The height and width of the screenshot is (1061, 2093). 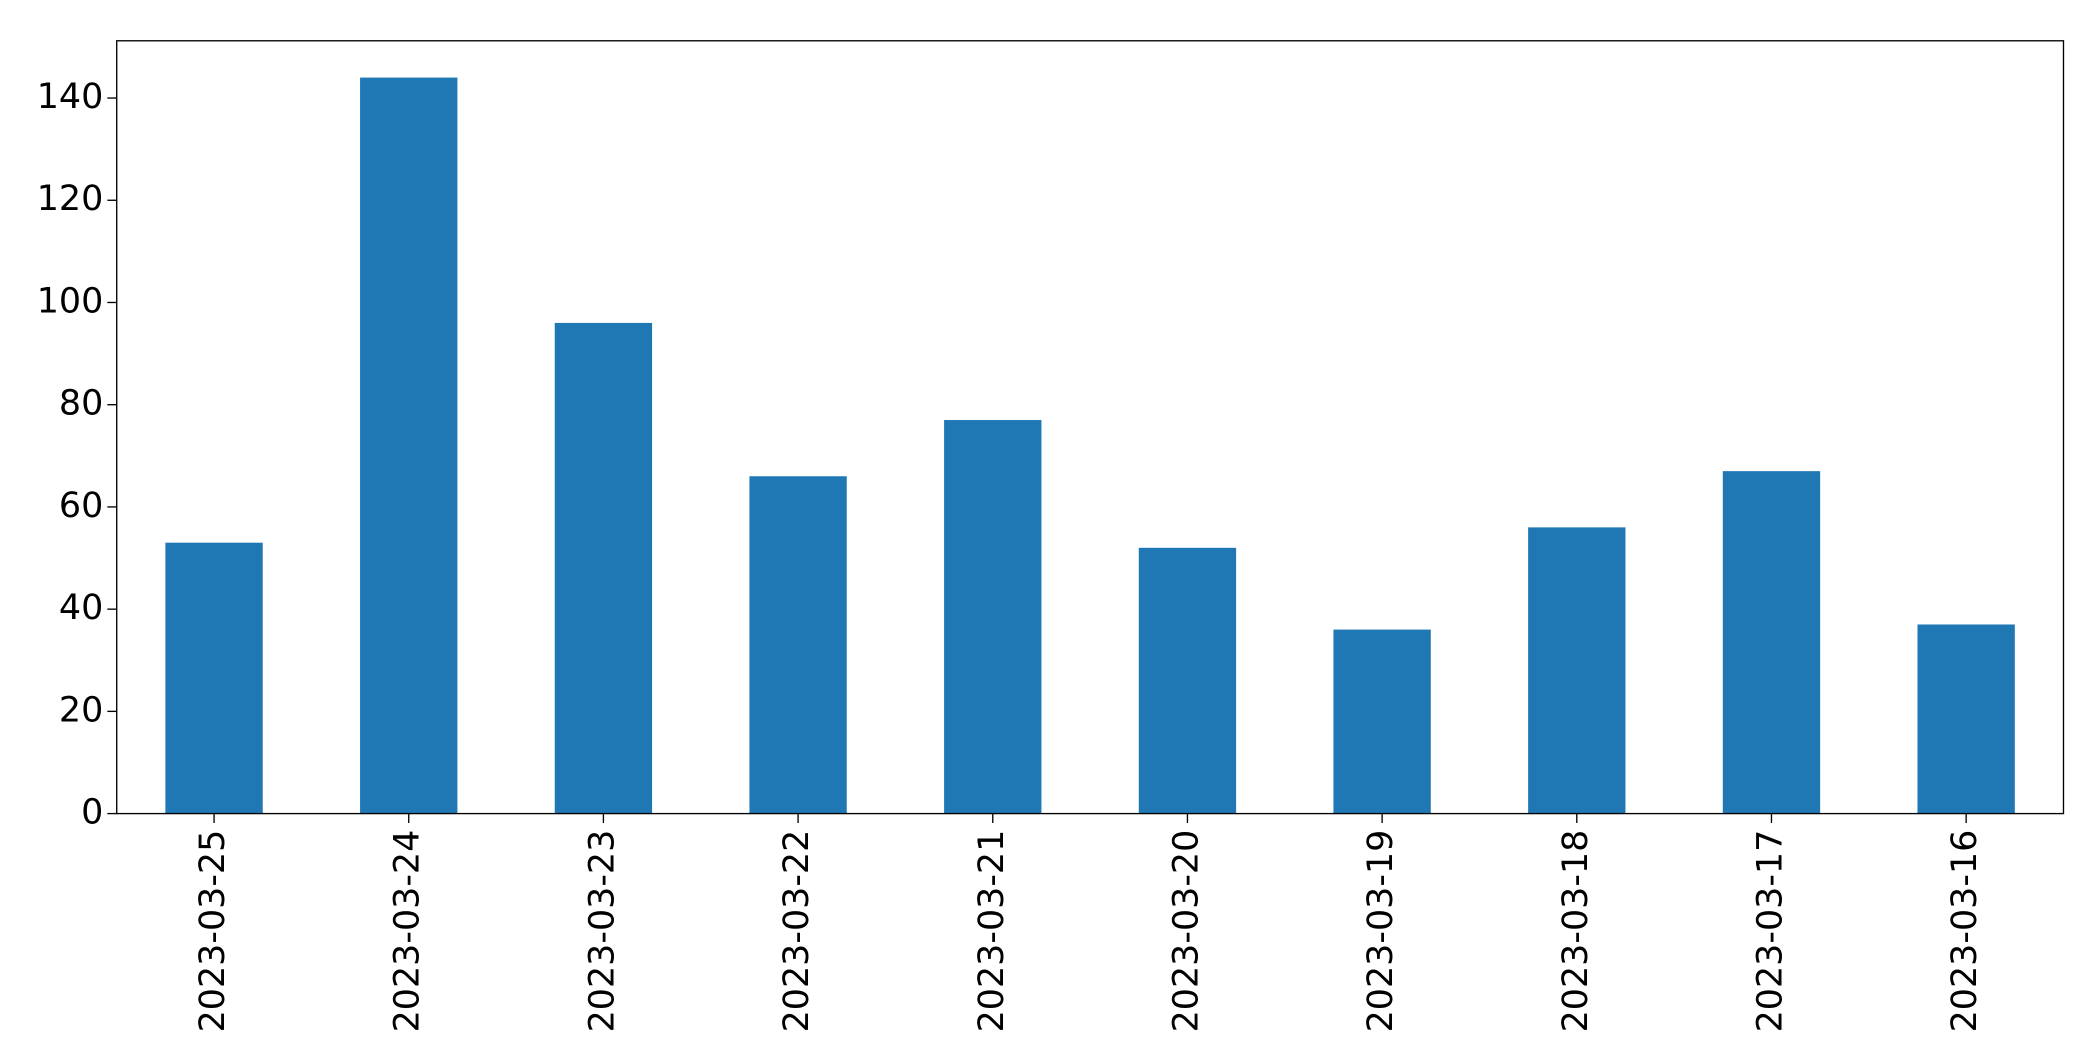 What do you see at coordinates (70, 199) in the screenshot?
I see `y-tick-label: 120` at bounding box center [70, 199].